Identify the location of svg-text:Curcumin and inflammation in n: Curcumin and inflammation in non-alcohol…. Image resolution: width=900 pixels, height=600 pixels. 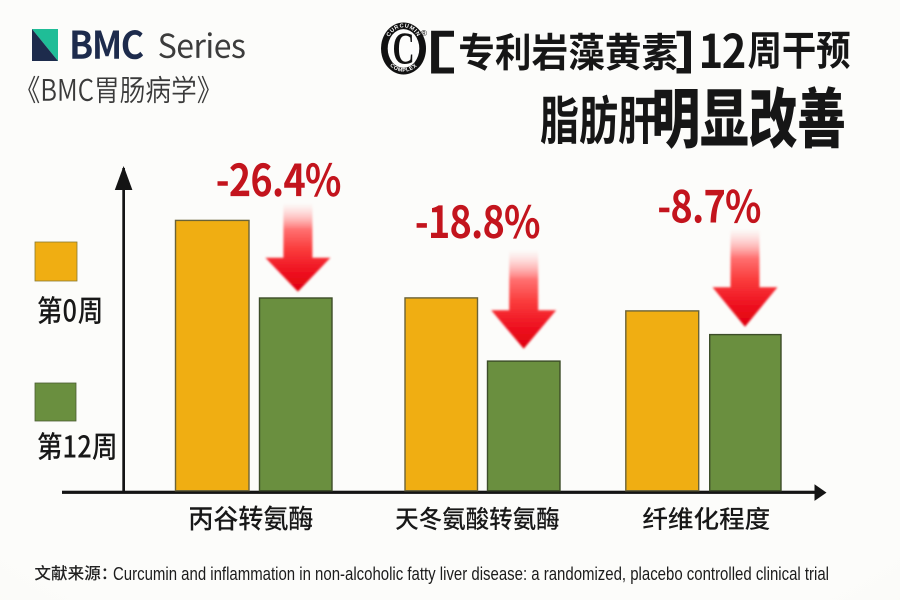
(471, 574).